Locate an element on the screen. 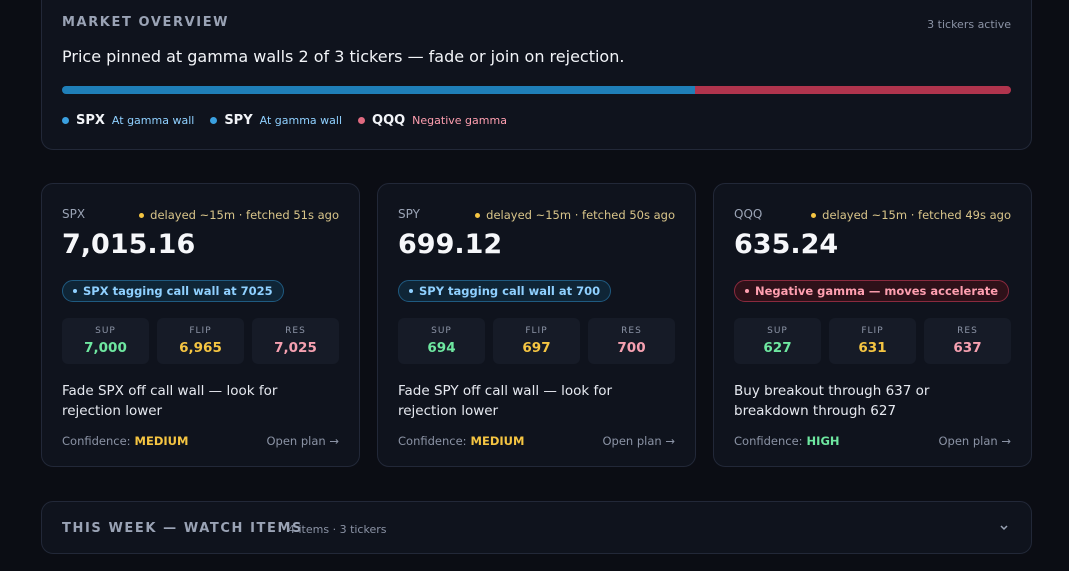  level-box: RES 637 is located at coordinates (967, 341).